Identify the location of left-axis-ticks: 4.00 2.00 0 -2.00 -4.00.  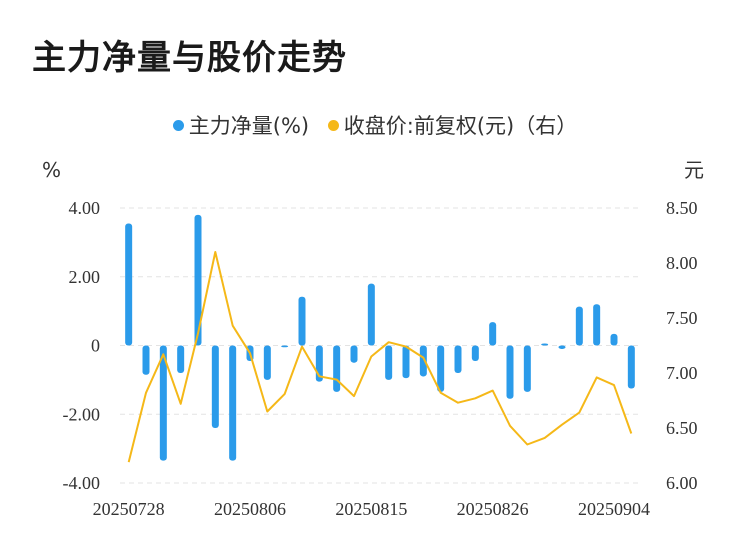
(82, 345).